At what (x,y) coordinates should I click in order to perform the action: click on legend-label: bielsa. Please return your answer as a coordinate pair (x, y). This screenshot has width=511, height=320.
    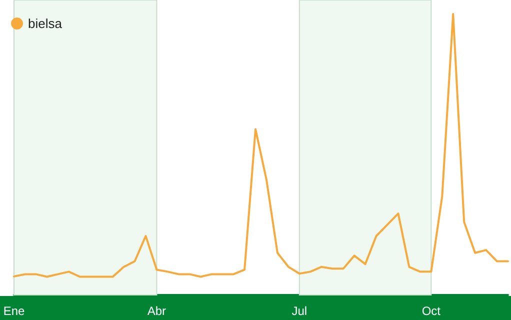
    Looking at the image, I should click on (45, 23).